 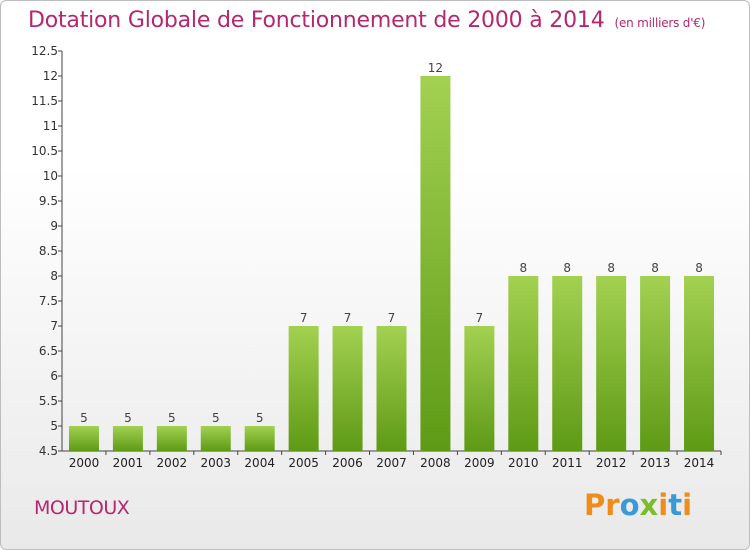 What do you see at coordinates (54, 226) in the screenshot?
I see `y-tick-label: 9` at bounding box center [54, 226].